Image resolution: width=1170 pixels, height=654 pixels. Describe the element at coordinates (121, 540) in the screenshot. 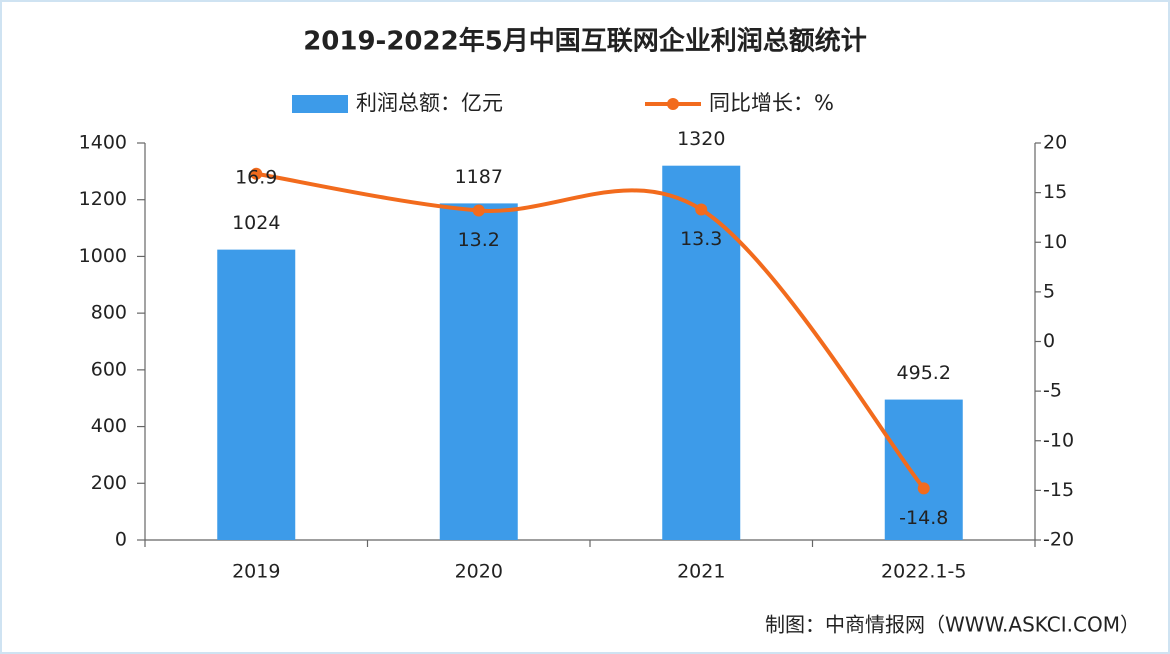

I see `y-tick-label: 0` at that location.